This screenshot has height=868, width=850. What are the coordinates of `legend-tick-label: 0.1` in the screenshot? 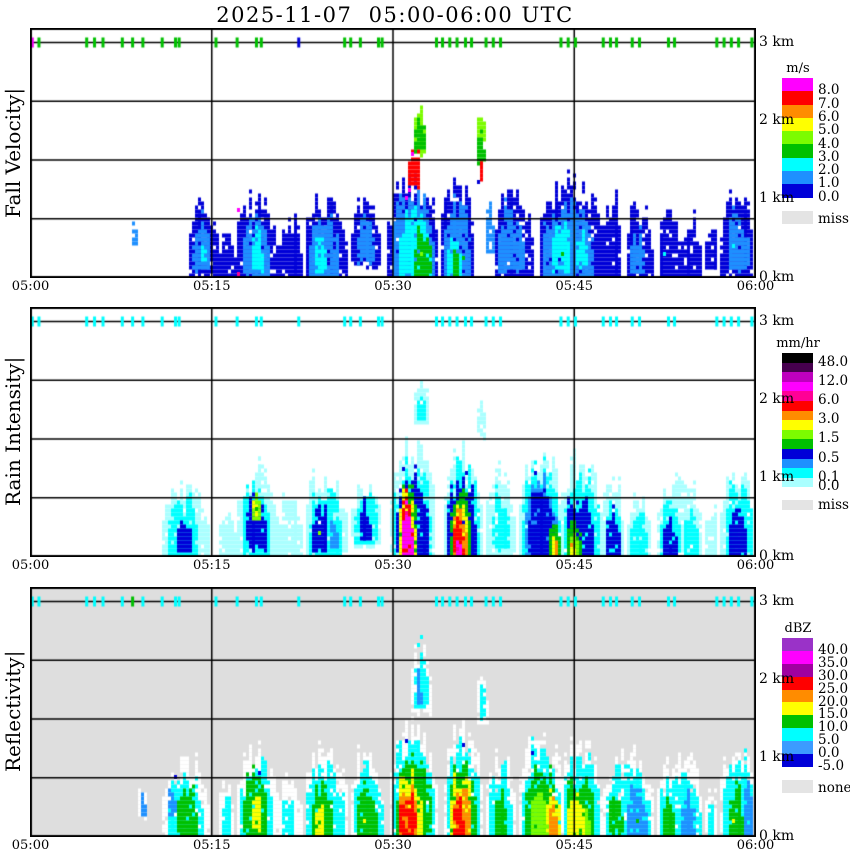 It's located at (829, 476).